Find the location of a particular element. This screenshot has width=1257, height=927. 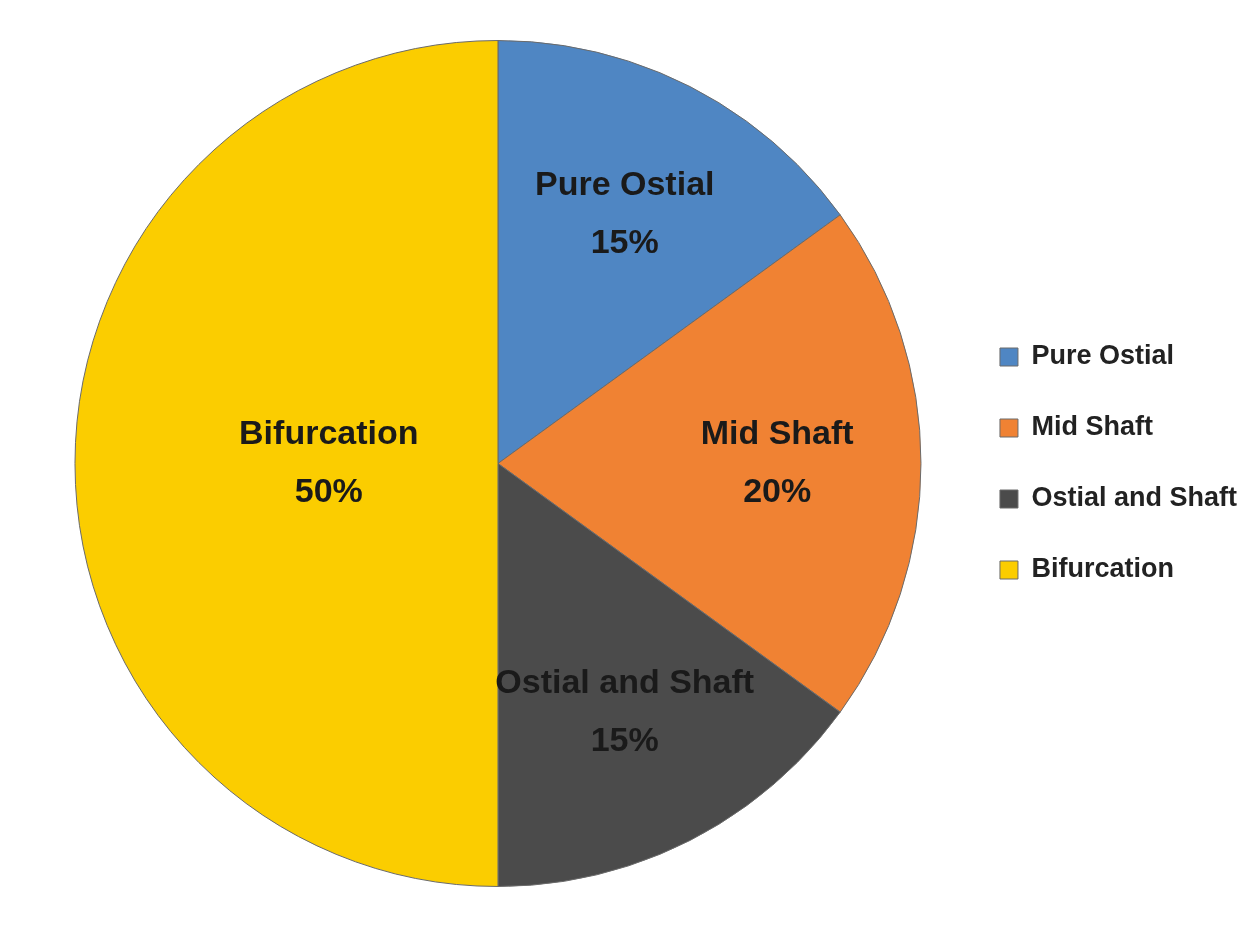

slice-label: Bifurcation is located at coordinates (329, 431).